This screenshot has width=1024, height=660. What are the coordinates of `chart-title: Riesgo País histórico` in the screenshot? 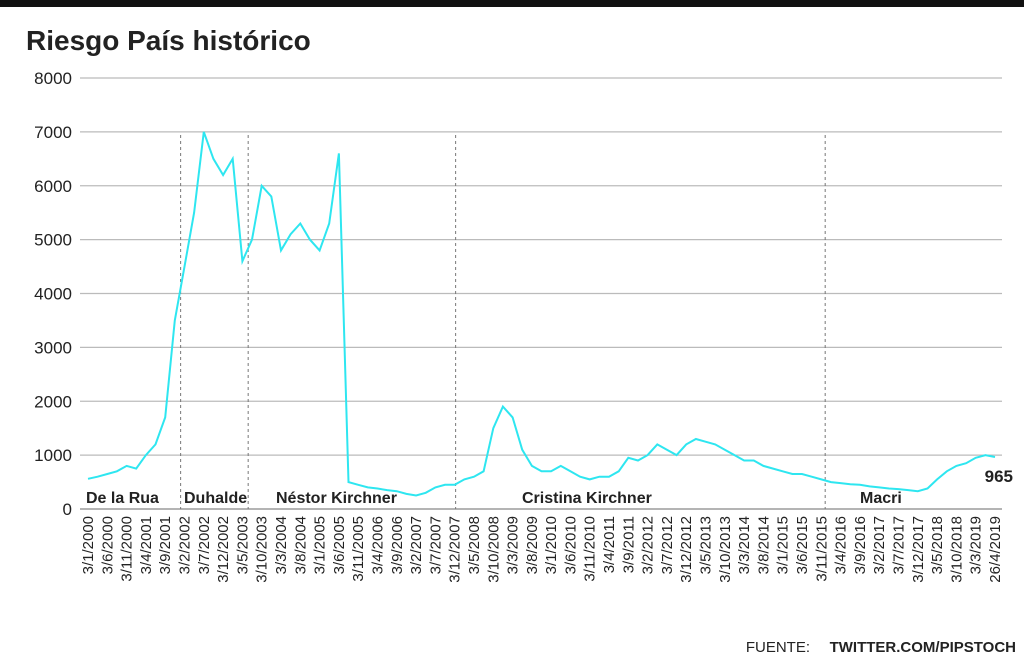 It's located at (168, 40).